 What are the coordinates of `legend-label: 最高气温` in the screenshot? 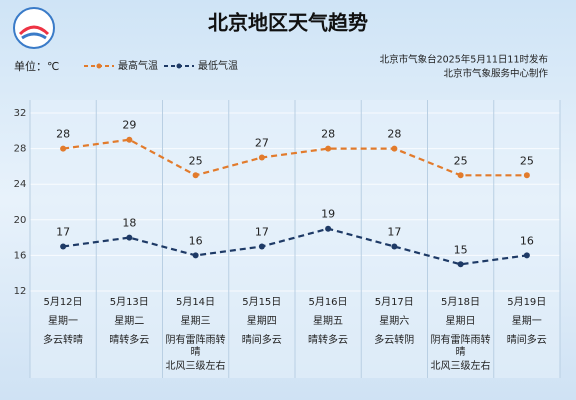 It's located at (138, 65).